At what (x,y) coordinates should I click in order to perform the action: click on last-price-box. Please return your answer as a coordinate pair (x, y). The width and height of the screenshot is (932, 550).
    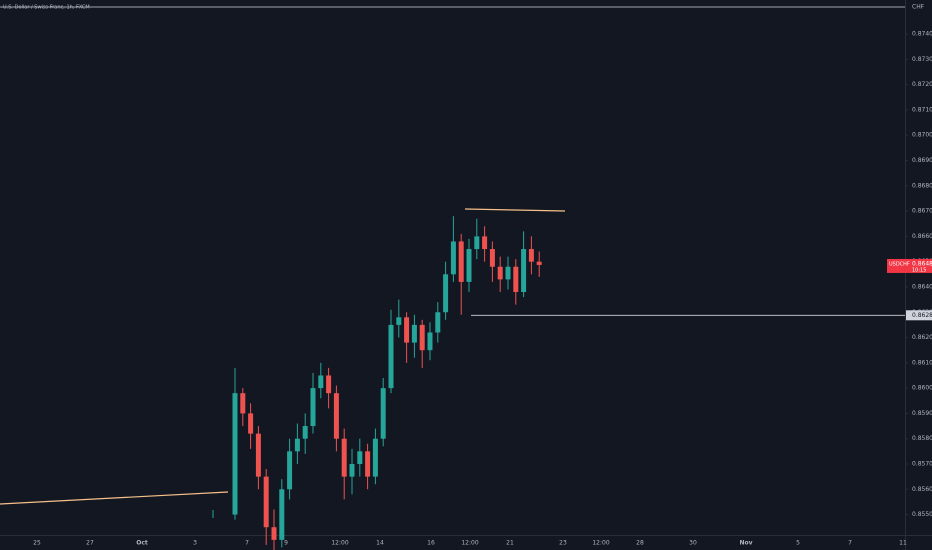
    Looking at the image, I should click on (909, 265).